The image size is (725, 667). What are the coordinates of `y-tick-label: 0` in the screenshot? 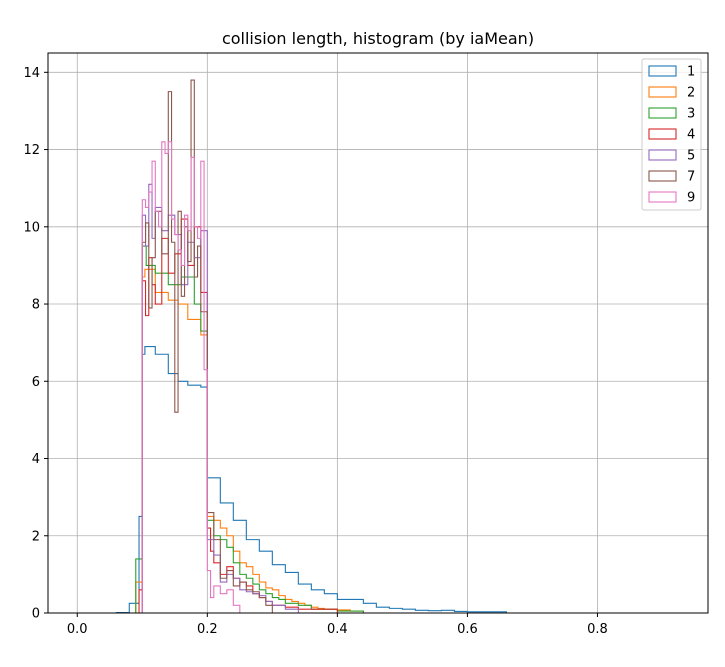 It's located at (36, 614).